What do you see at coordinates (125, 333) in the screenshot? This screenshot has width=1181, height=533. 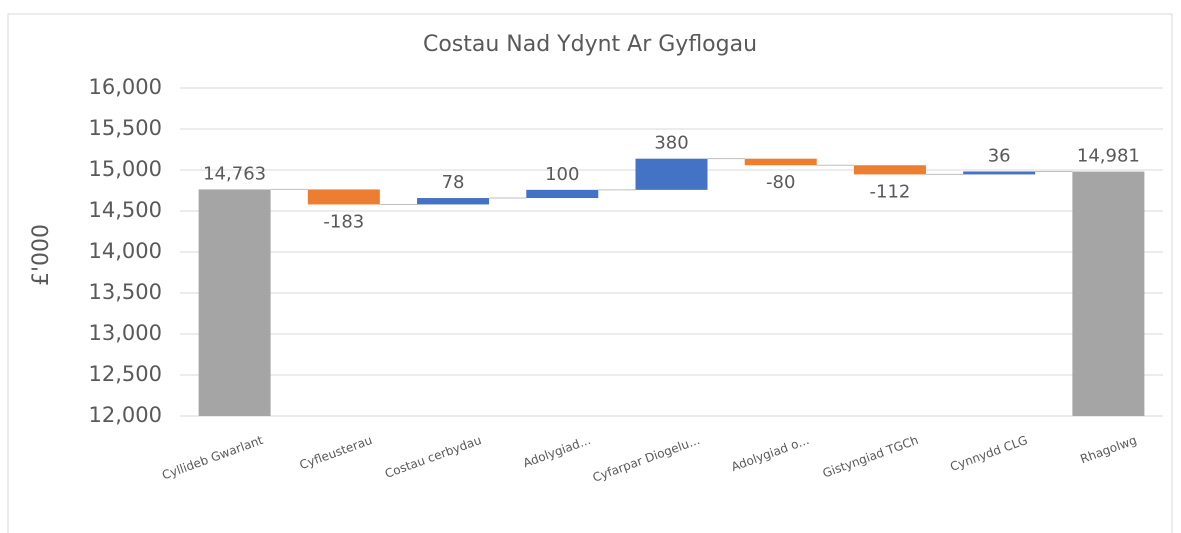 I see `y-tick-label: 13,000` at bounding box center [125, 333].